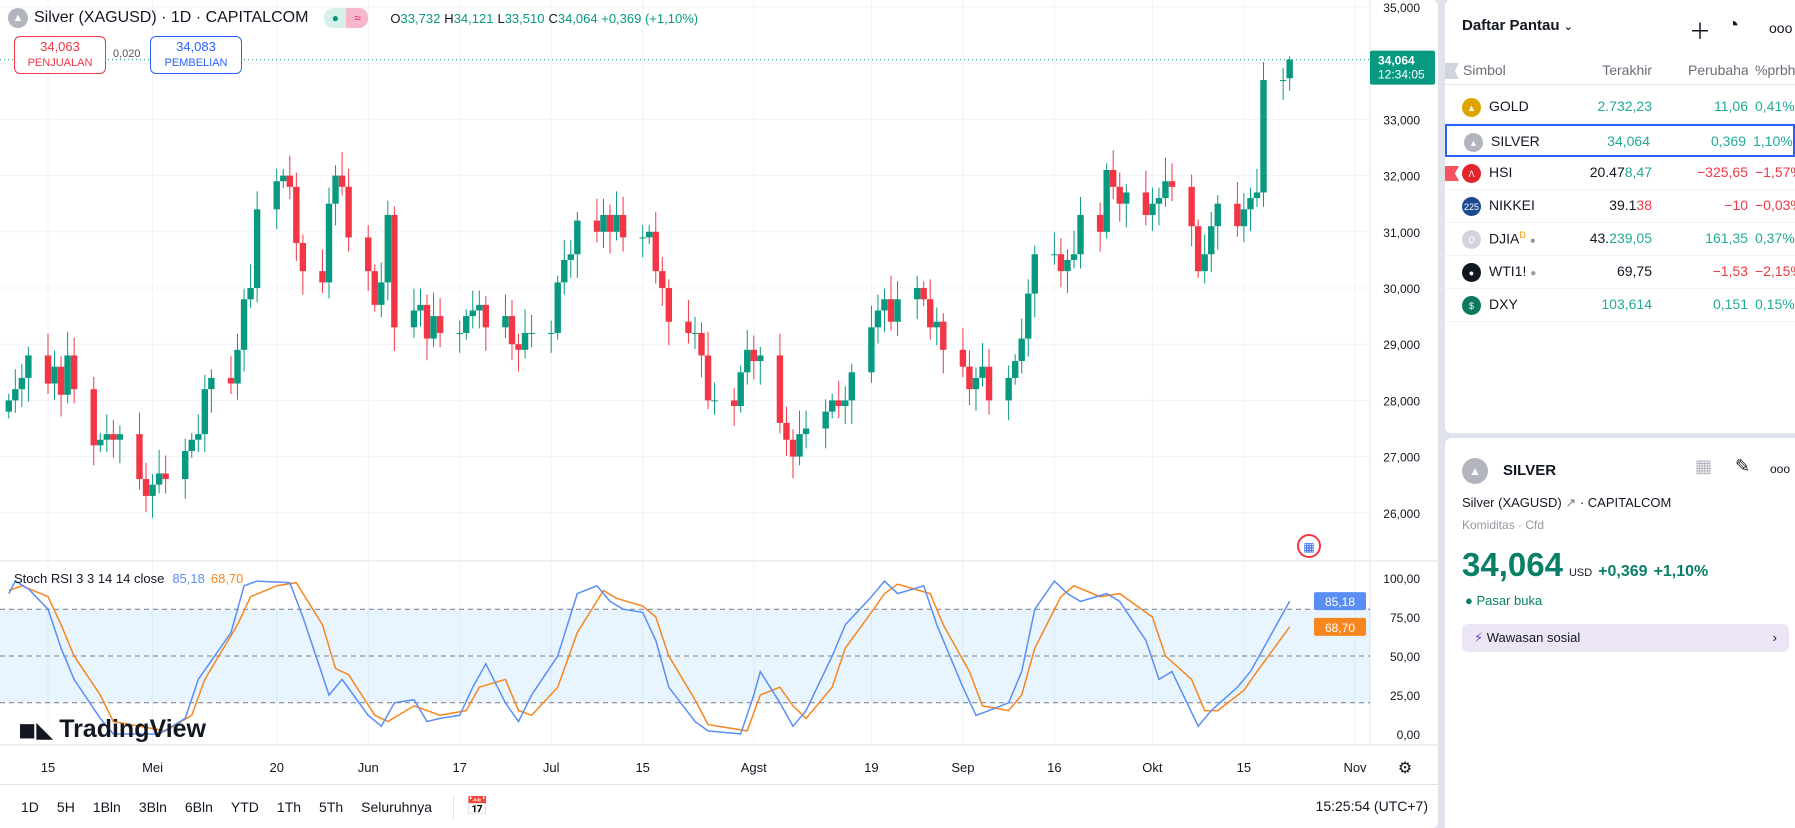  I want to click on stoch-d-line, so click(649, 656).